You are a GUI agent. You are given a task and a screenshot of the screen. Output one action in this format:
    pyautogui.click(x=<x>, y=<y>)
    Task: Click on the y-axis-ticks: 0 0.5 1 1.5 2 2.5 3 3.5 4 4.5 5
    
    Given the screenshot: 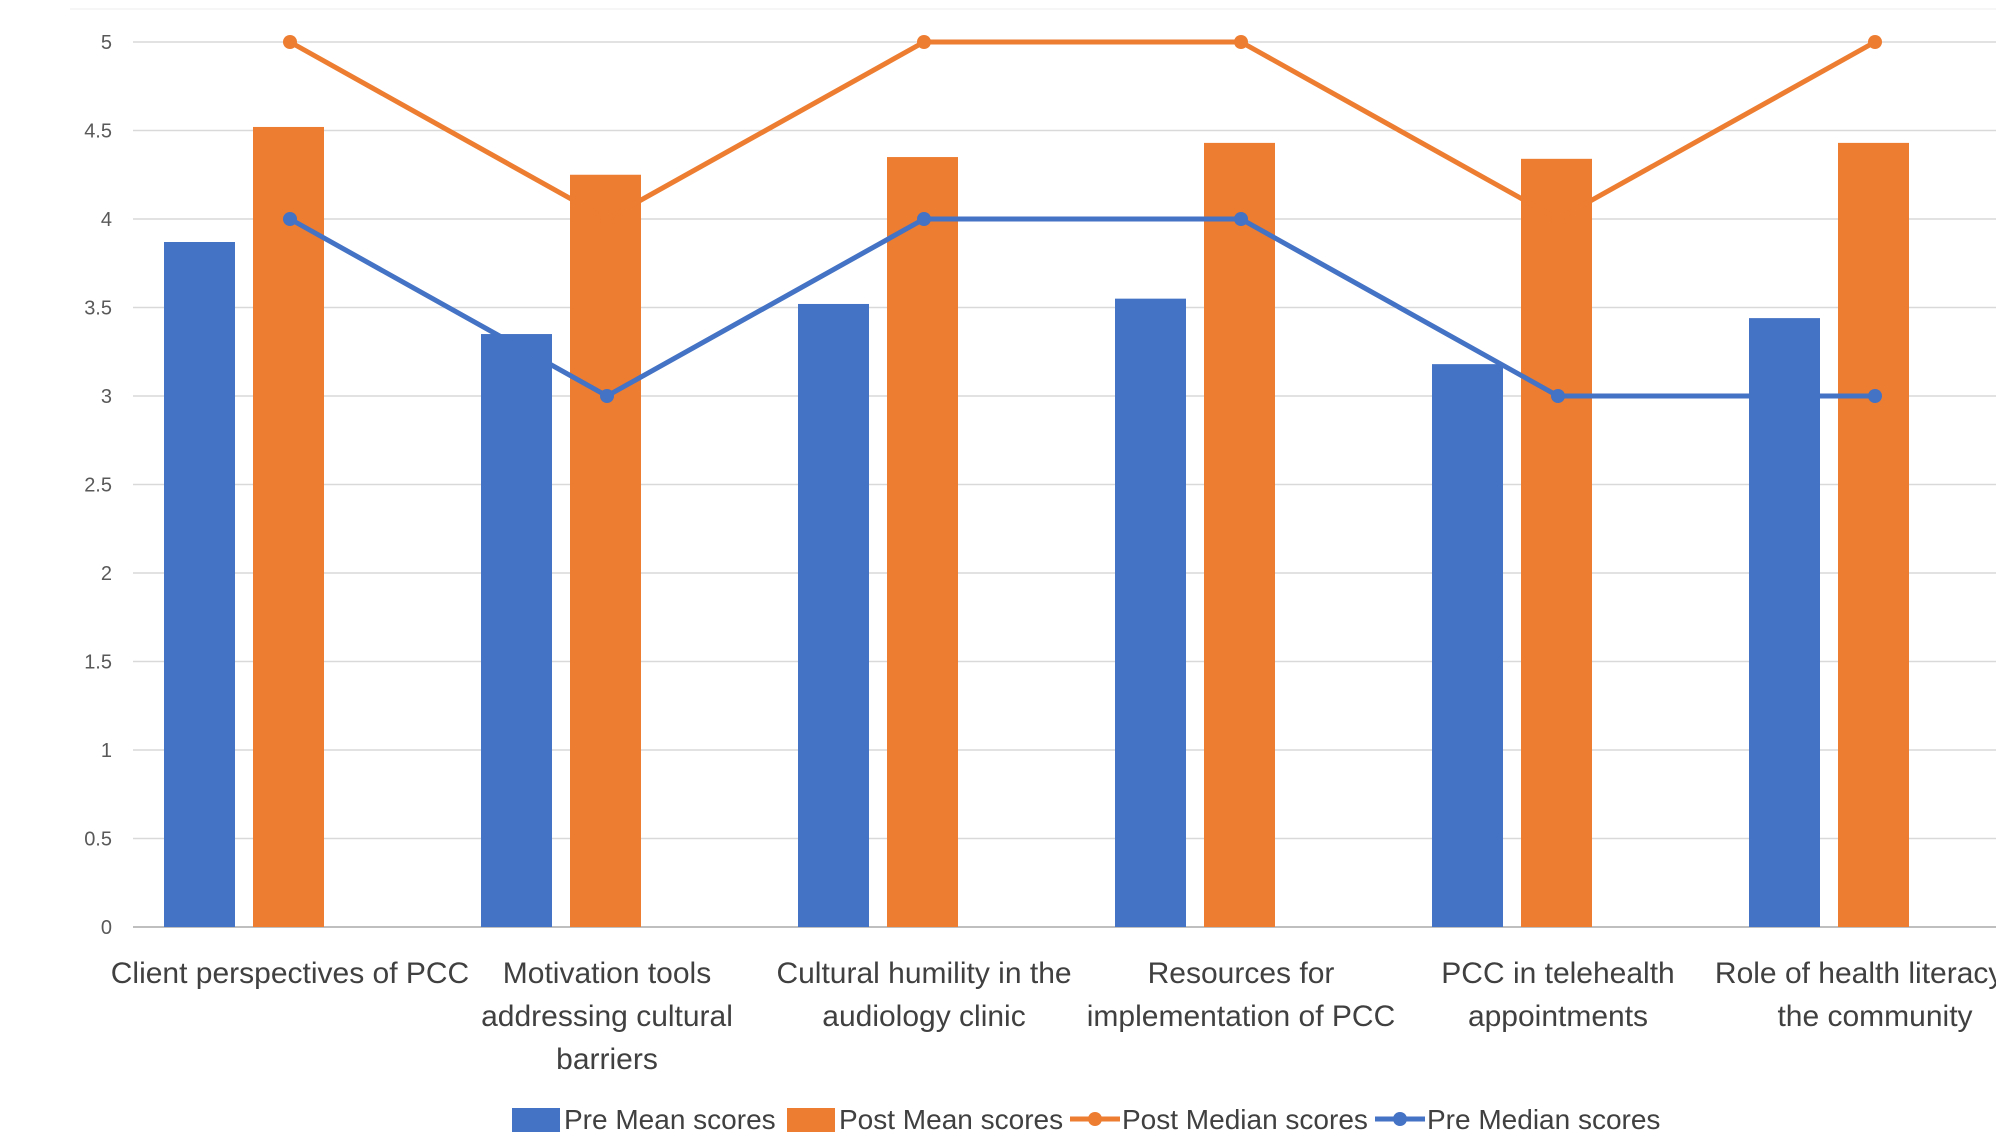 What is the action you would take?
    pyautogui.click(x=98, y=485)
    